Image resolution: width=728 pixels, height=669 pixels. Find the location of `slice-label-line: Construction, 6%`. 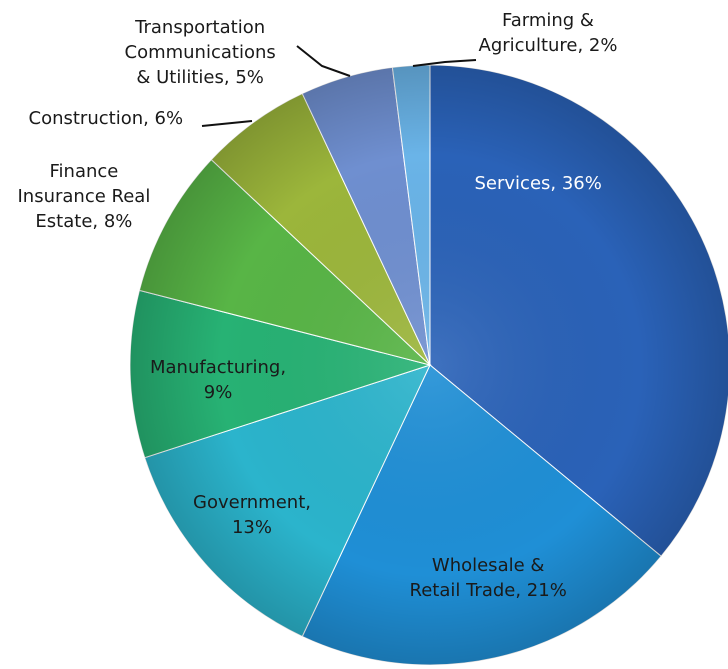

slice-label-line: Construction, 6% is located at coordinates (106, 118).